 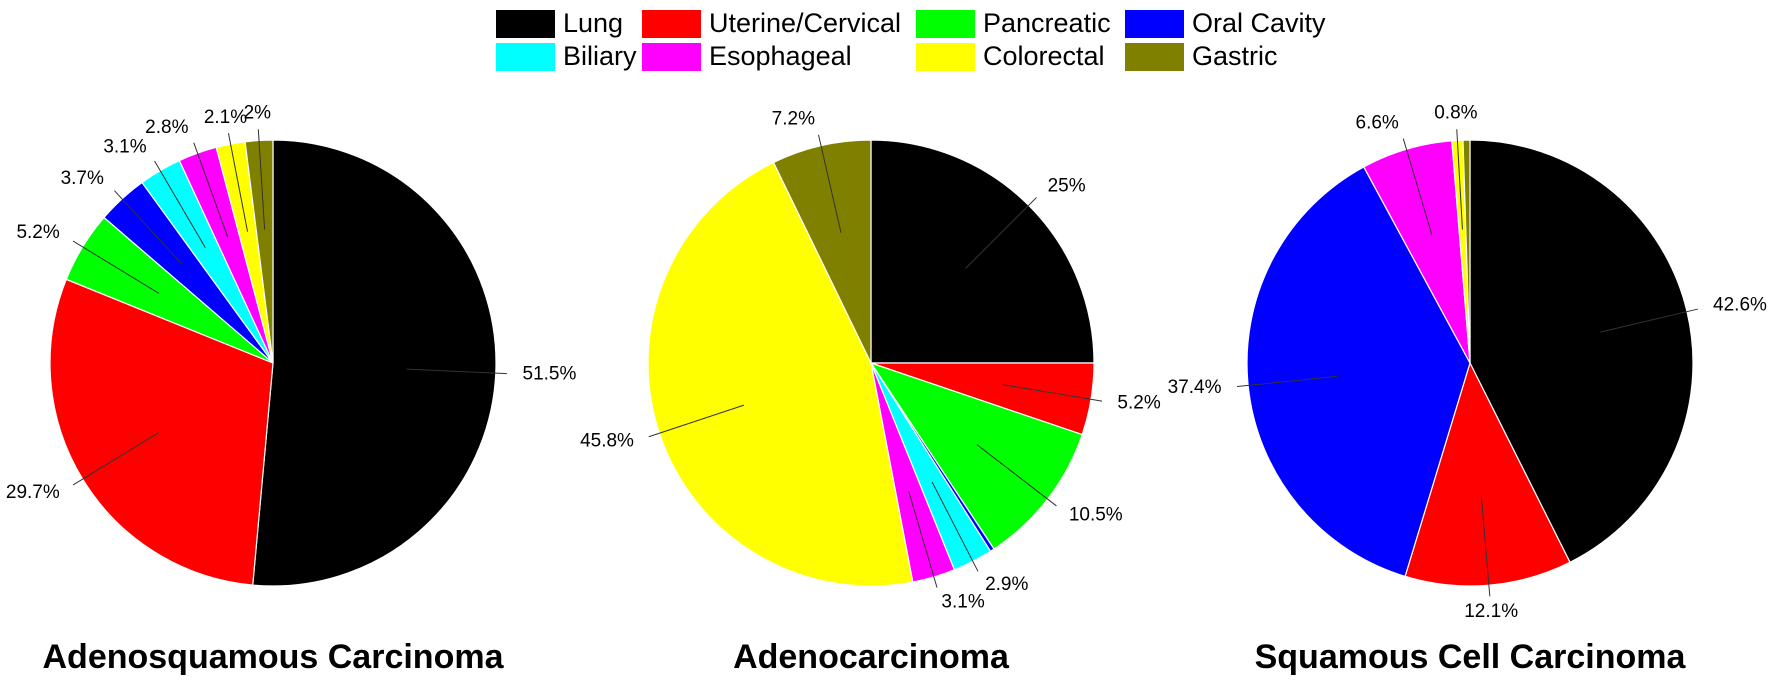 I want to click on value-label: 12.1%, so click(x=1491, y=611).